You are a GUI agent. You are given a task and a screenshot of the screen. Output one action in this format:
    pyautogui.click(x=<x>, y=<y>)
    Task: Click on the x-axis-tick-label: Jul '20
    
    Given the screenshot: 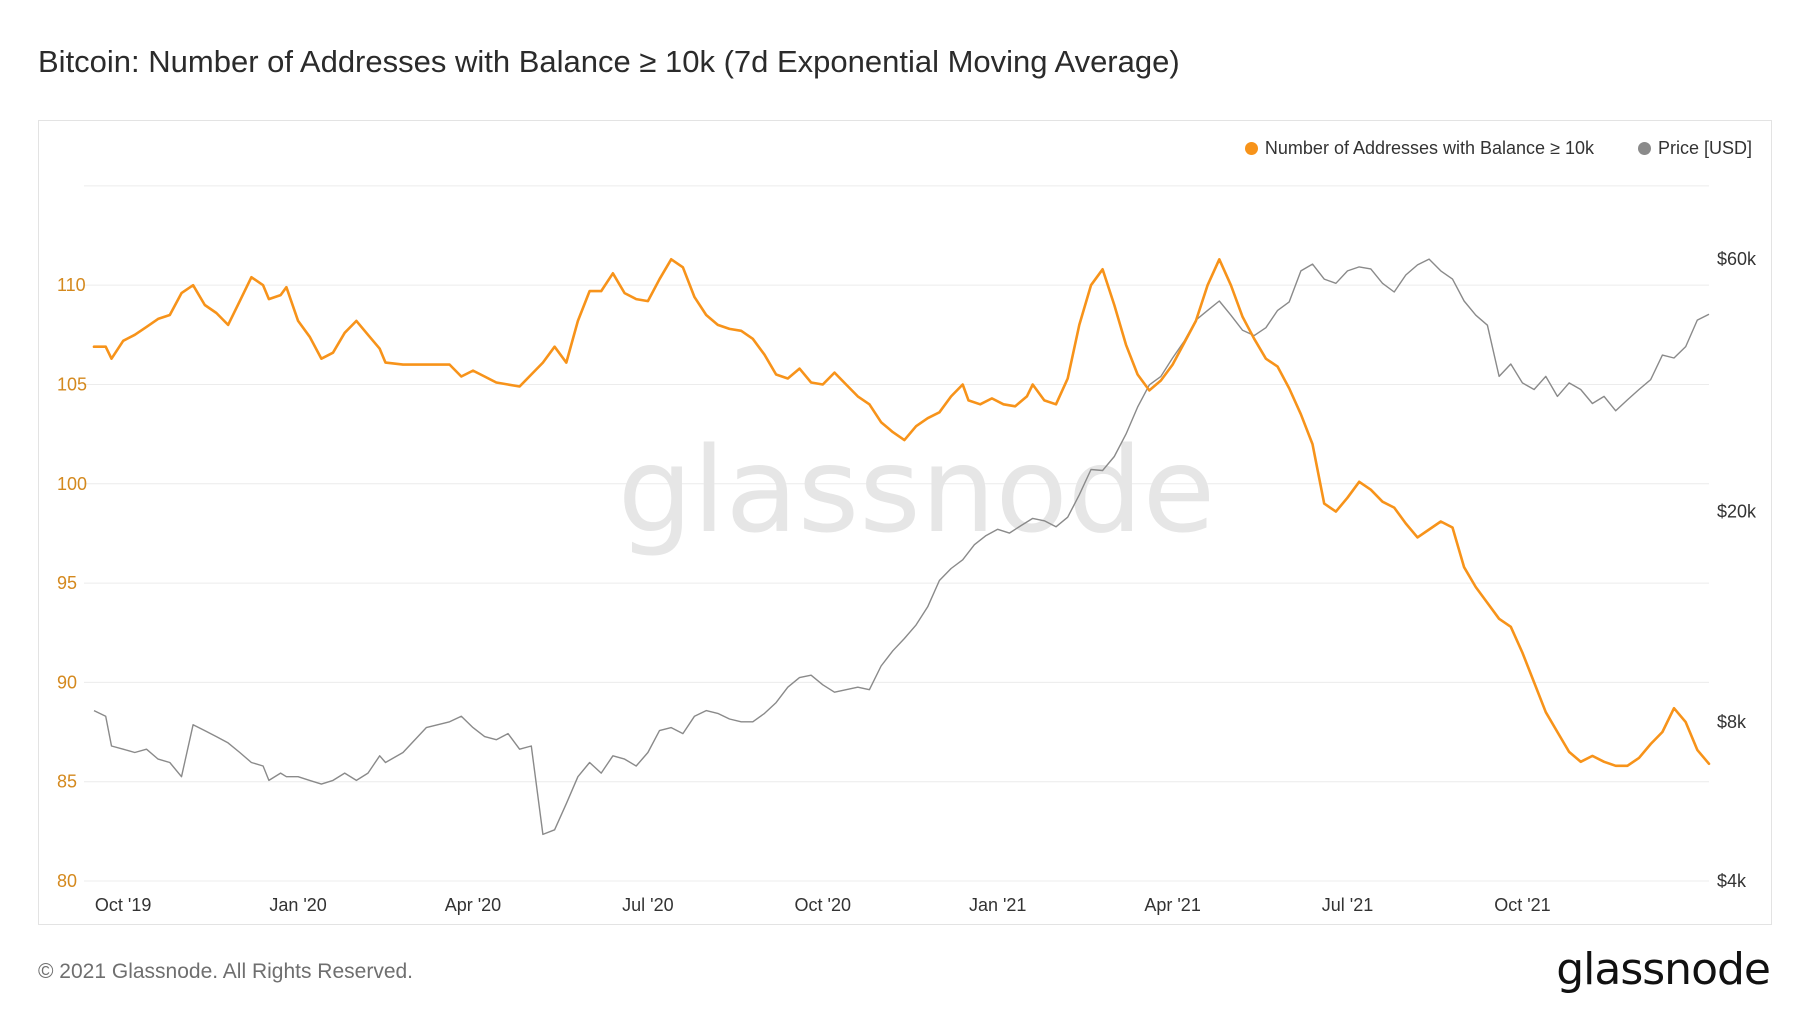 What is the action you would take?
    pyautogui.click(x=647, y=905)
    